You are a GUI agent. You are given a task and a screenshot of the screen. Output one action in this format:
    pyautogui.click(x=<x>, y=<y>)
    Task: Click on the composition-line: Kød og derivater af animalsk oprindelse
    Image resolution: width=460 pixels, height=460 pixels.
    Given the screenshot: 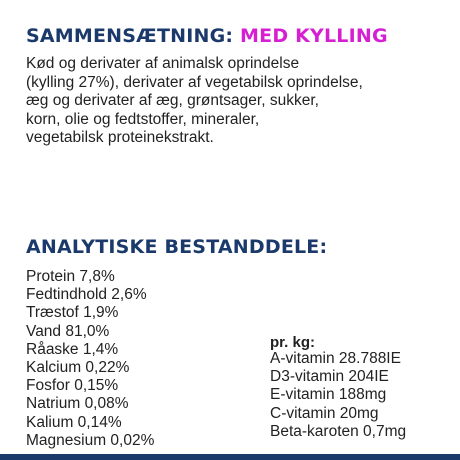 What is the action you would take?
    pyautogui.click(x=163, y=63)
    